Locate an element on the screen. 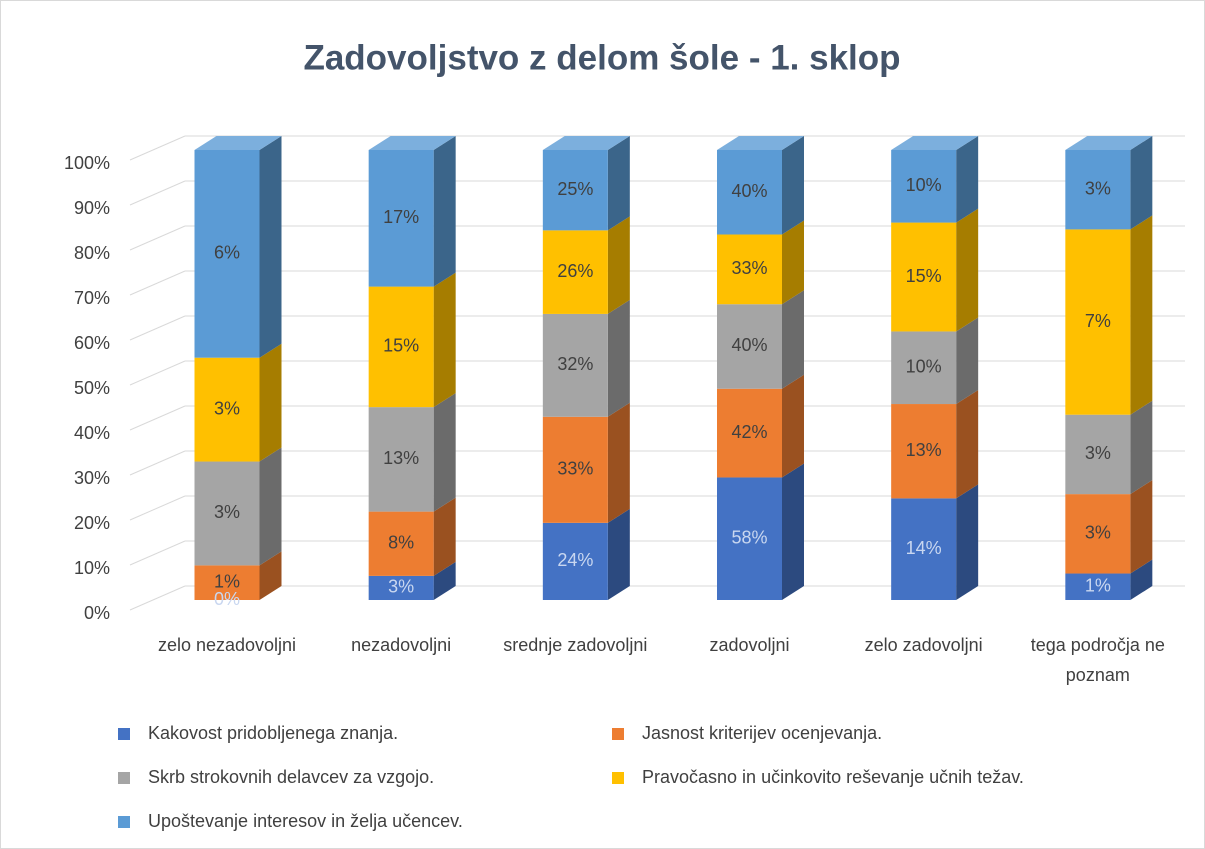 Image resolution: width=1205 pixels, height=849 pixels. data-label: 42% is located at coordinates (749, 432).